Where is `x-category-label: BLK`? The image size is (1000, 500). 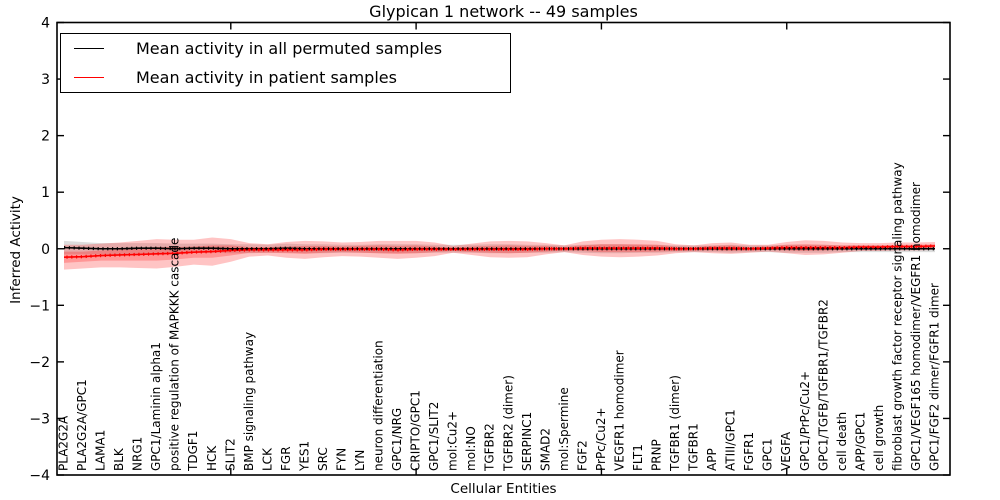
x-category-label: BLK is located at coordinates (119, 459).